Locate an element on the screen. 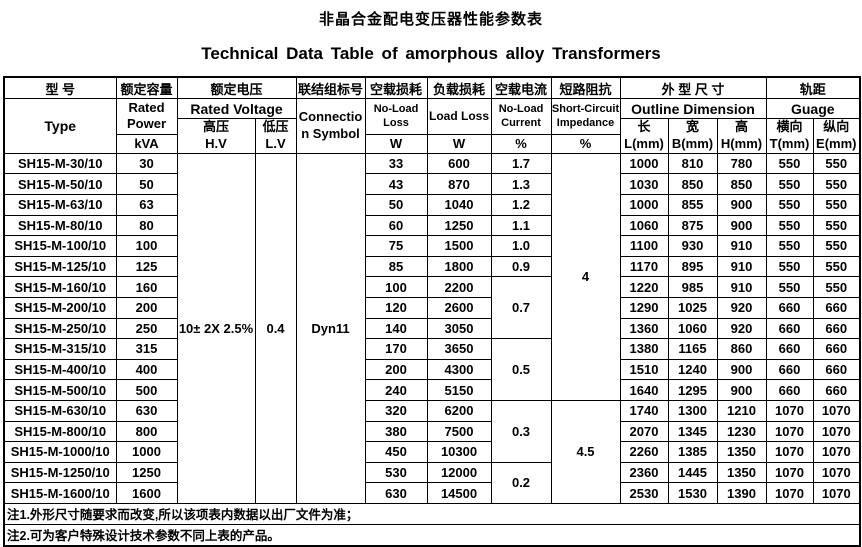 The height and width of the screenshot is (547, 862). table-cell: 0.5 is located at coordinates (521, 369).